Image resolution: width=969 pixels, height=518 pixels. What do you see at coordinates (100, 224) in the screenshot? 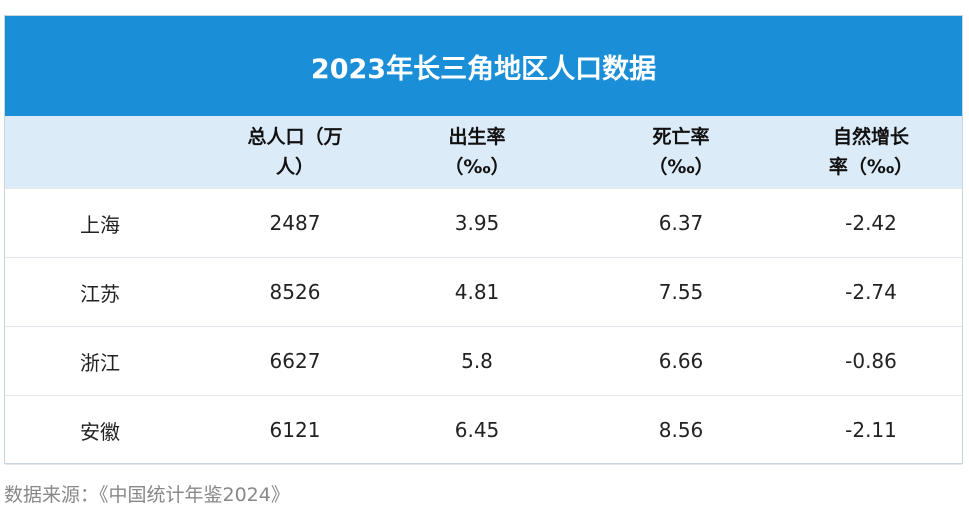
I see `row-label: 上海` at bounding box center [100, 224].